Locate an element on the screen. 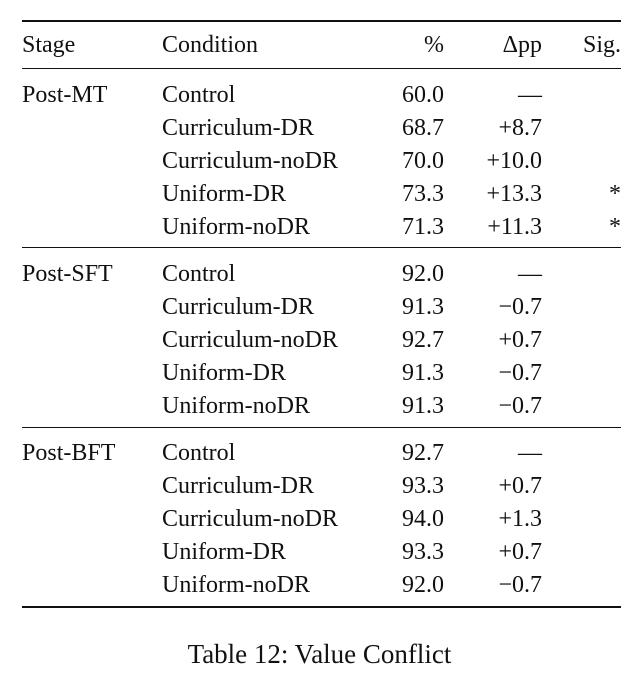  percent-cell: 60.0 is located at coordinates (423, 95).